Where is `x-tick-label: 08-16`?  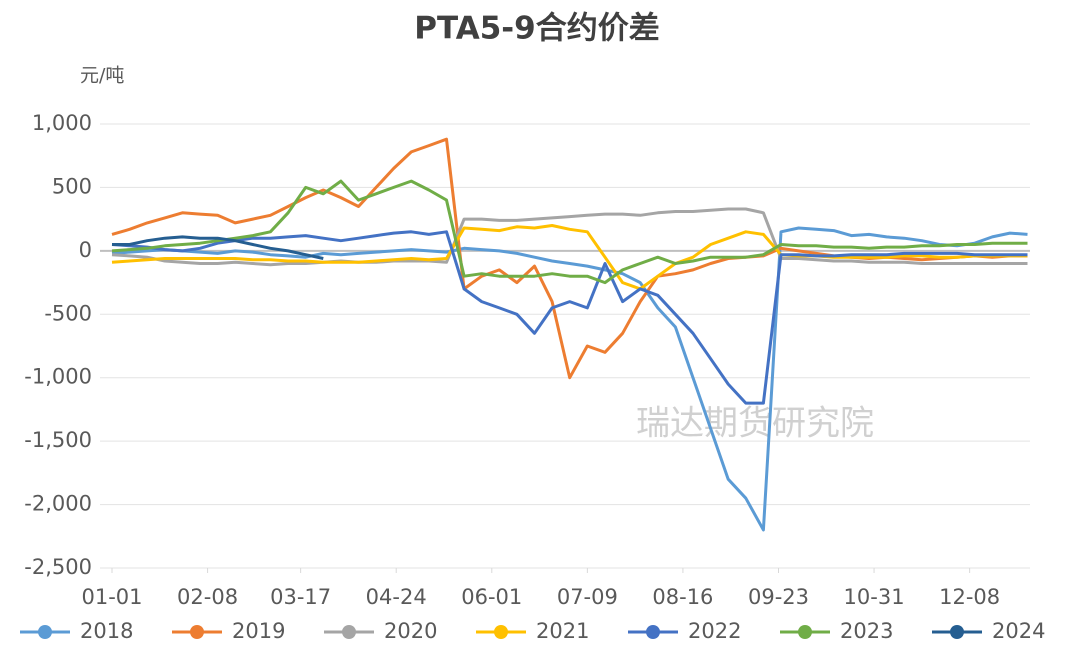
x-tick-label: 08-16 is located at coordinates (682, 597).